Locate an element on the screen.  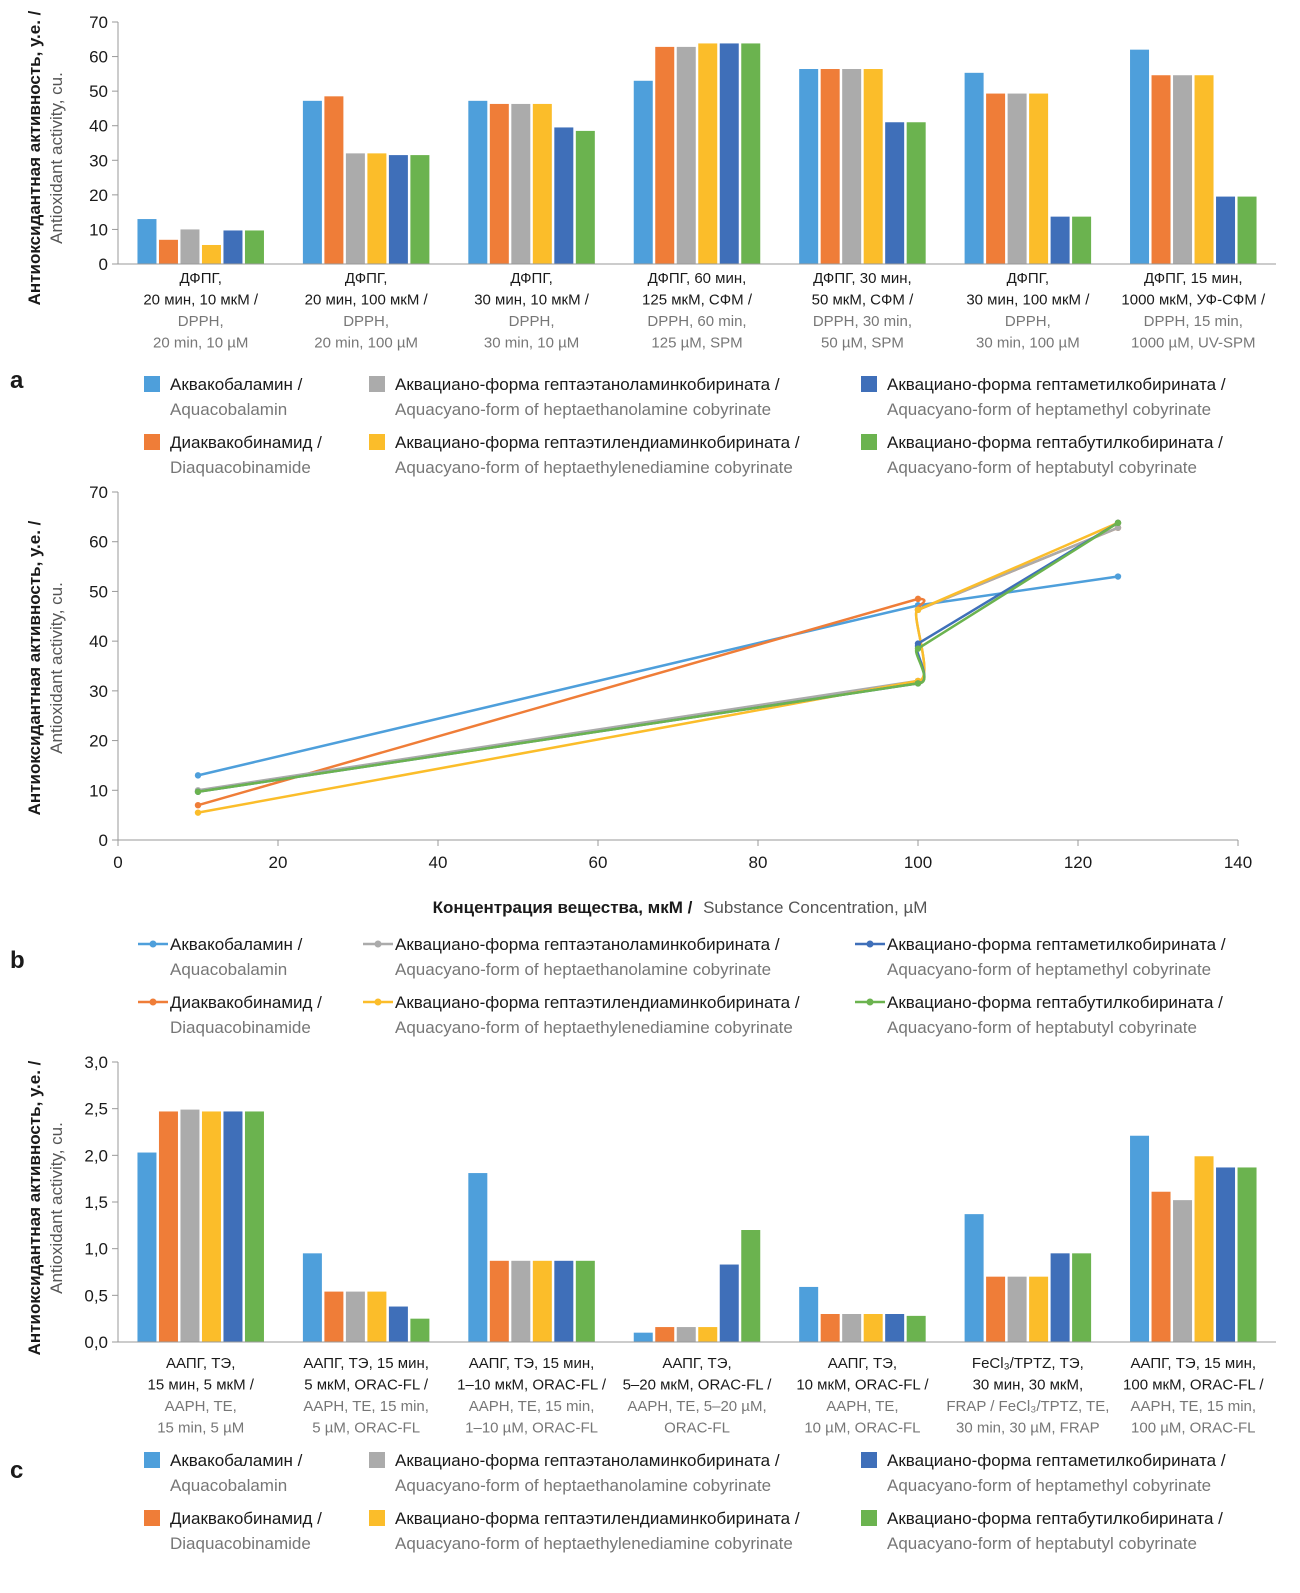
y-tick-label: 70 is located at coordinates (98, 492).